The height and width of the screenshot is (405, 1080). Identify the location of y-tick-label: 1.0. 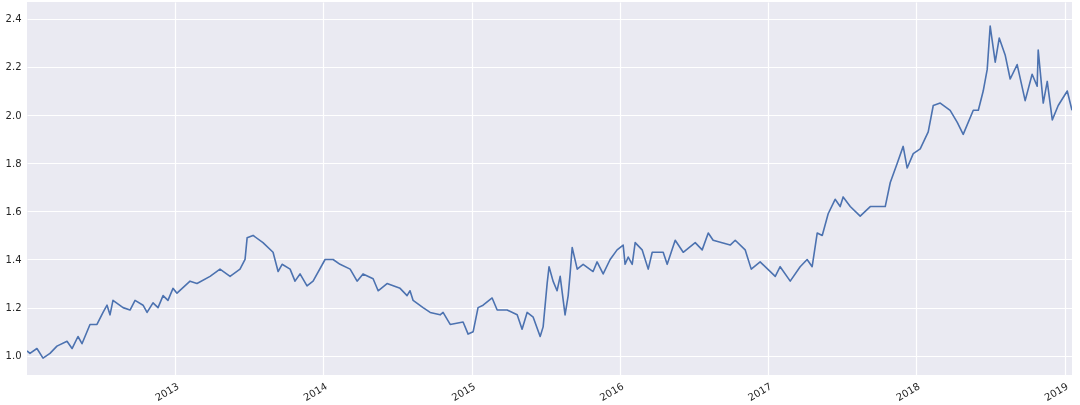
(13, 356).